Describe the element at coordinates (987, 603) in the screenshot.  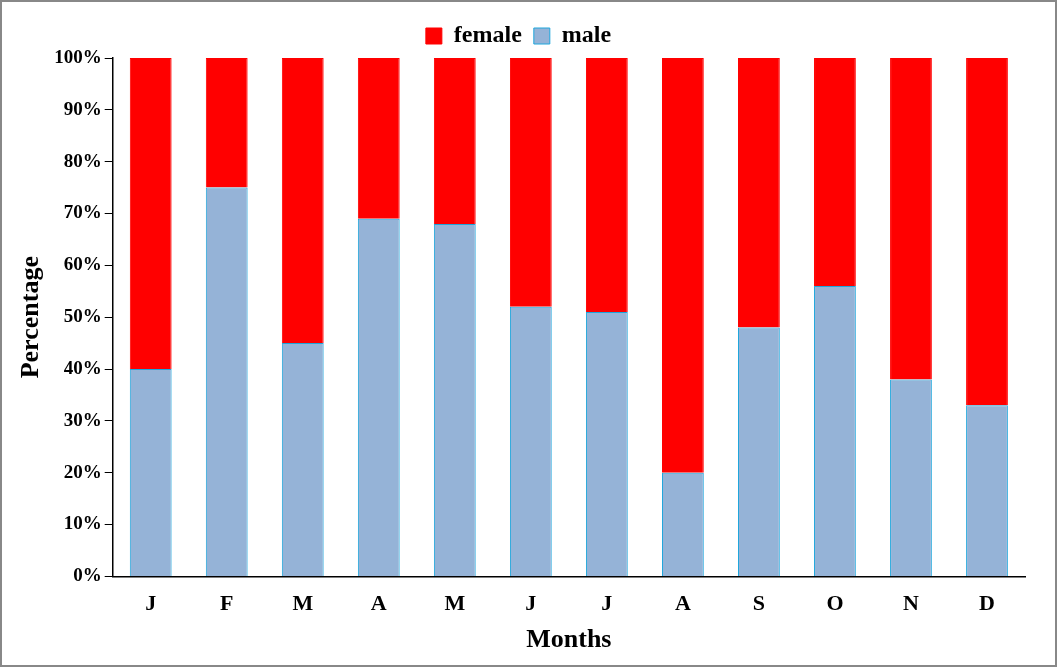
I see `x-tick-label: D` at that location.